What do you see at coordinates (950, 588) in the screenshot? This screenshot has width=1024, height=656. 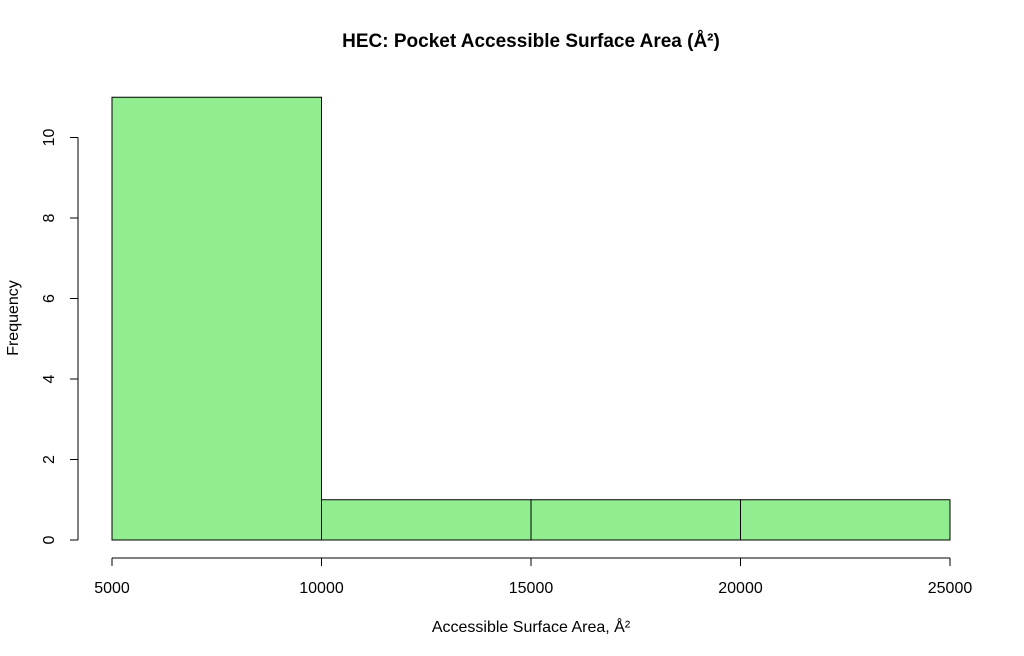 I see `x-tick-label: 25000` at bounding box center [950, 588].